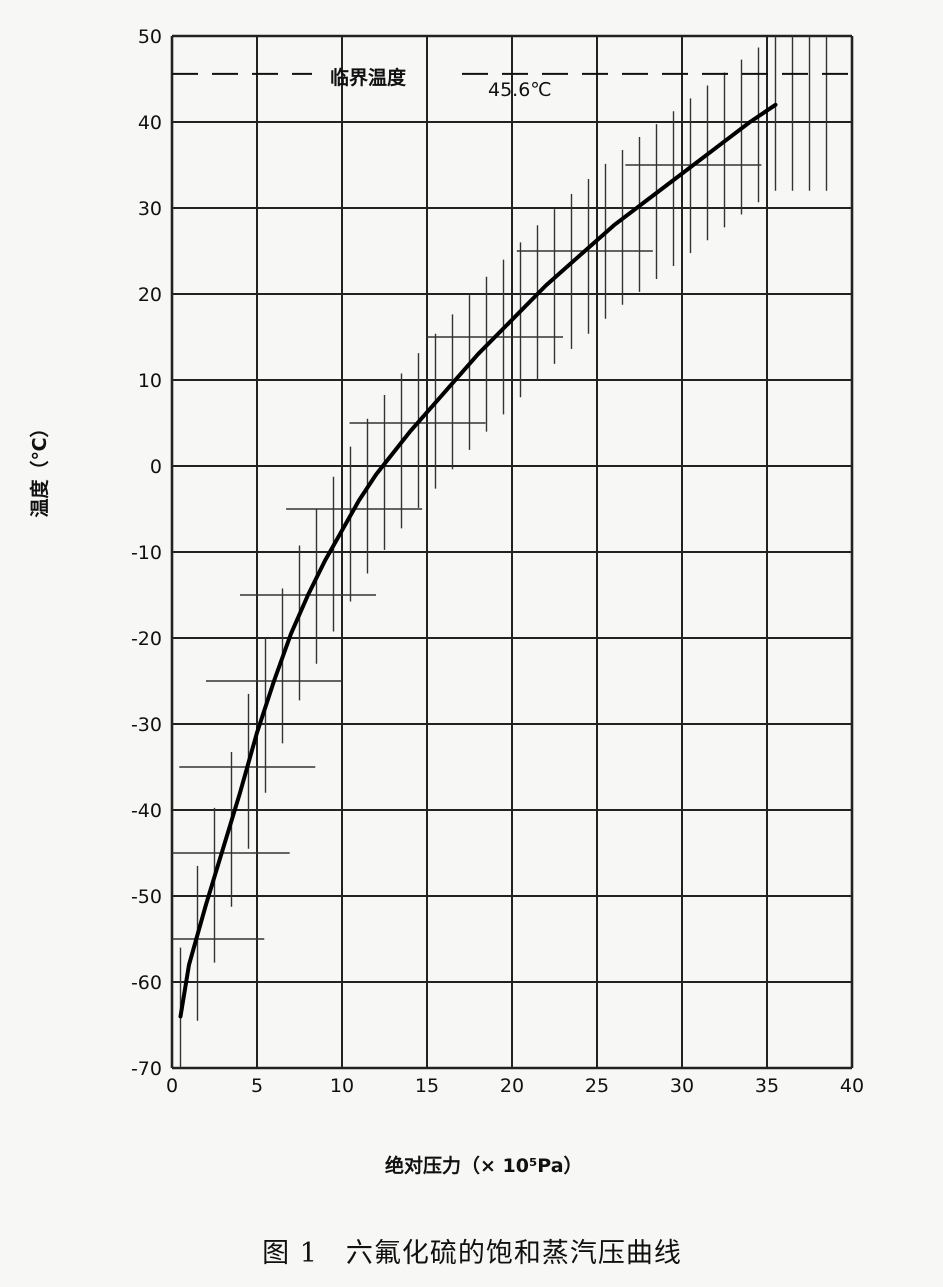 The height and width of the screenshot is (1287, 943). What do you see at coordinates (146, 553) in the screenshot?
I see `y-tick-label: -10` at bounding box center [146, 553].